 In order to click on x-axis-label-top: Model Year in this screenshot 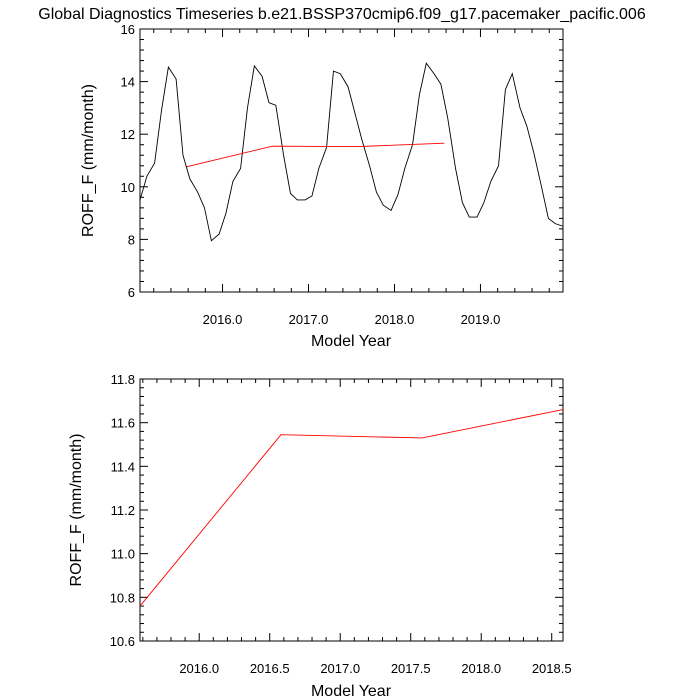, I will do `click(351, 341)`.